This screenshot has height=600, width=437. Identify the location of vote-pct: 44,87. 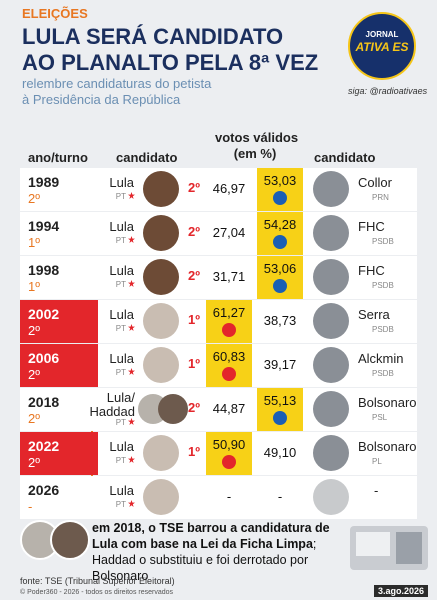
(229, 408).